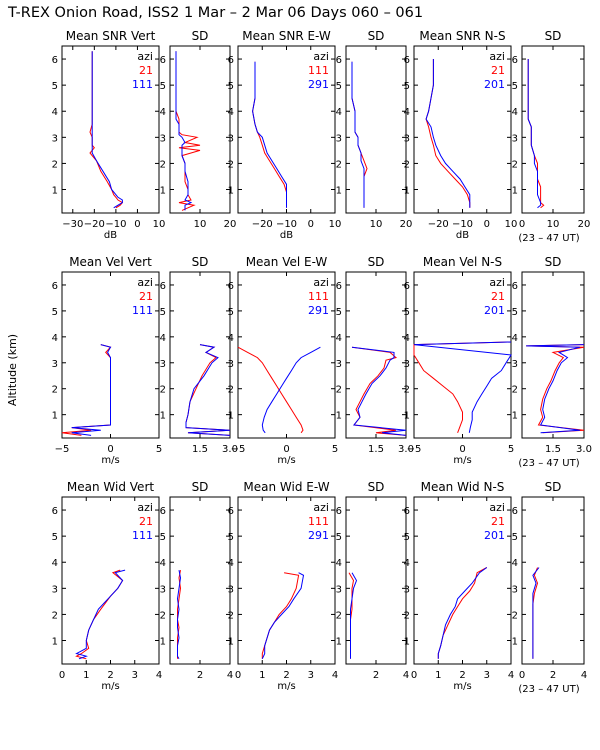 The width and height of the screenshot is (600, 750). What do you see at coordinates (462, 36) in the screenshot?
I see `panel-title: Mean SNR N-S` at bounding box center [462, 36].